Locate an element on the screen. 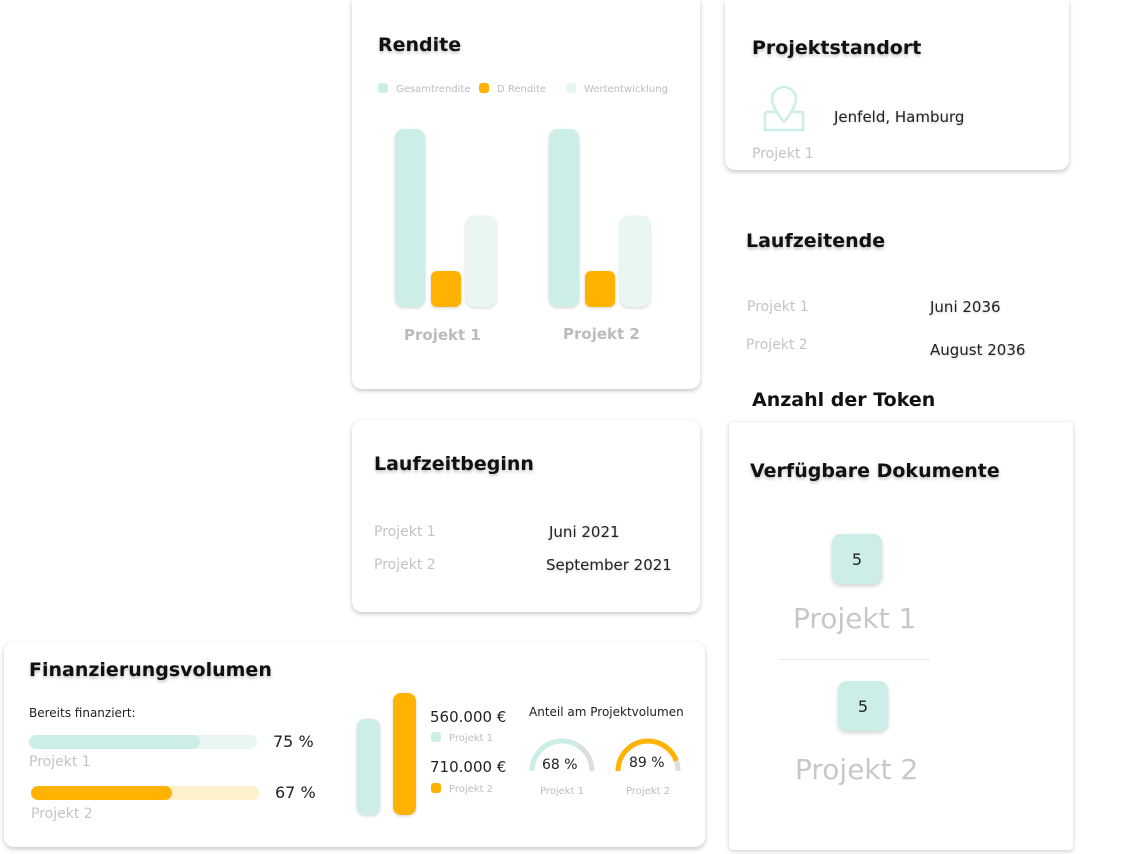  laufzeitbeginn-date-2: September 2021 is located at coordinates (609, 565).